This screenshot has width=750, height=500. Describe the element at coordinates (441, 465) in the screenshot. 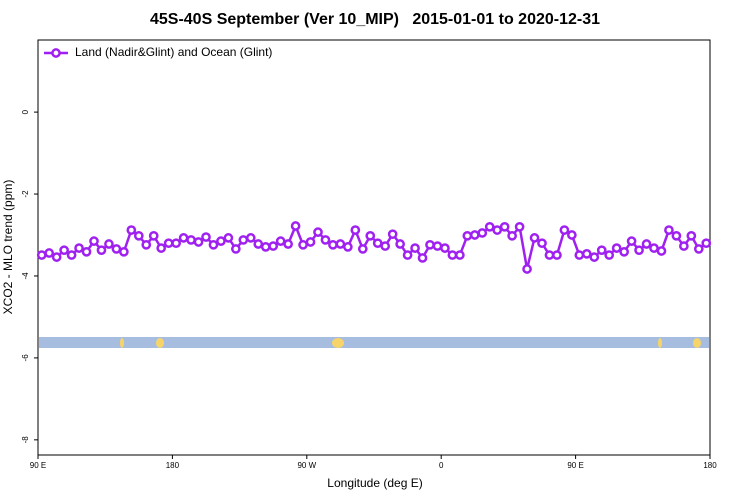

I see `x-tick-label: 0` at that location.